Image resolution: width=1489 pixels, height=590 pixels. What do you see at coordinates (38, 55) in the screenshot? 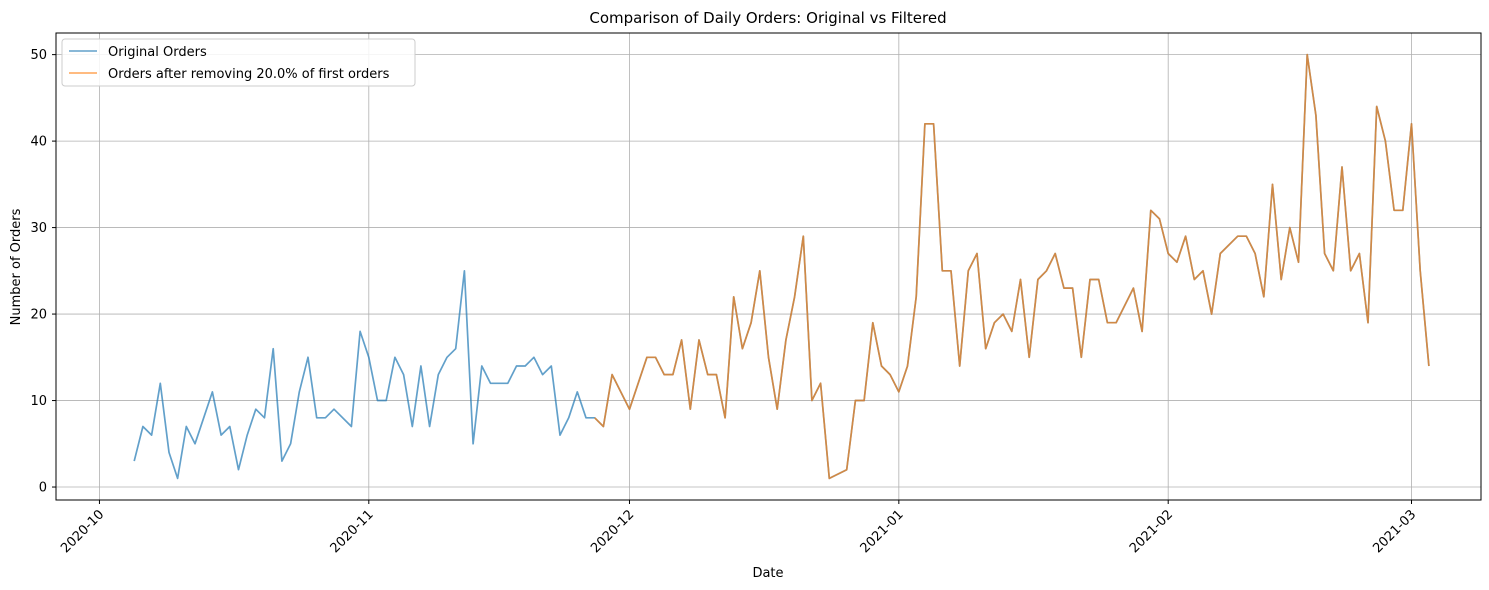
I see `y-tick-label: 50` at bounding box center [38, 55].